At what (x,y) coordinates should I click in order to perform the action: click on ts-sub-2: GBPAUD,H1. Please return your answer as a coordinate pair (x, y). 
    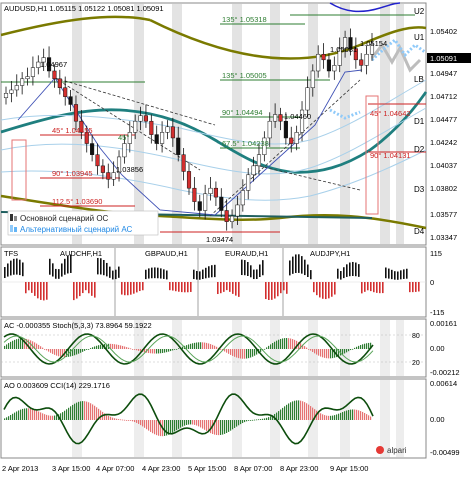
    Looking at the image, I should click on (166, 253).